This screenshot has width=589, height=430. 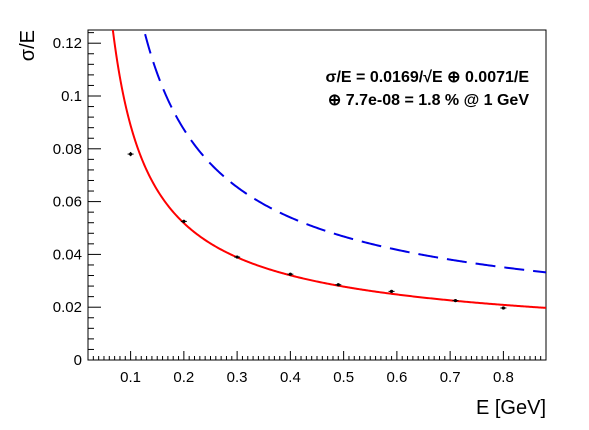 I want to click on x-tick-label: 0.4, so click(x=290, y=377).